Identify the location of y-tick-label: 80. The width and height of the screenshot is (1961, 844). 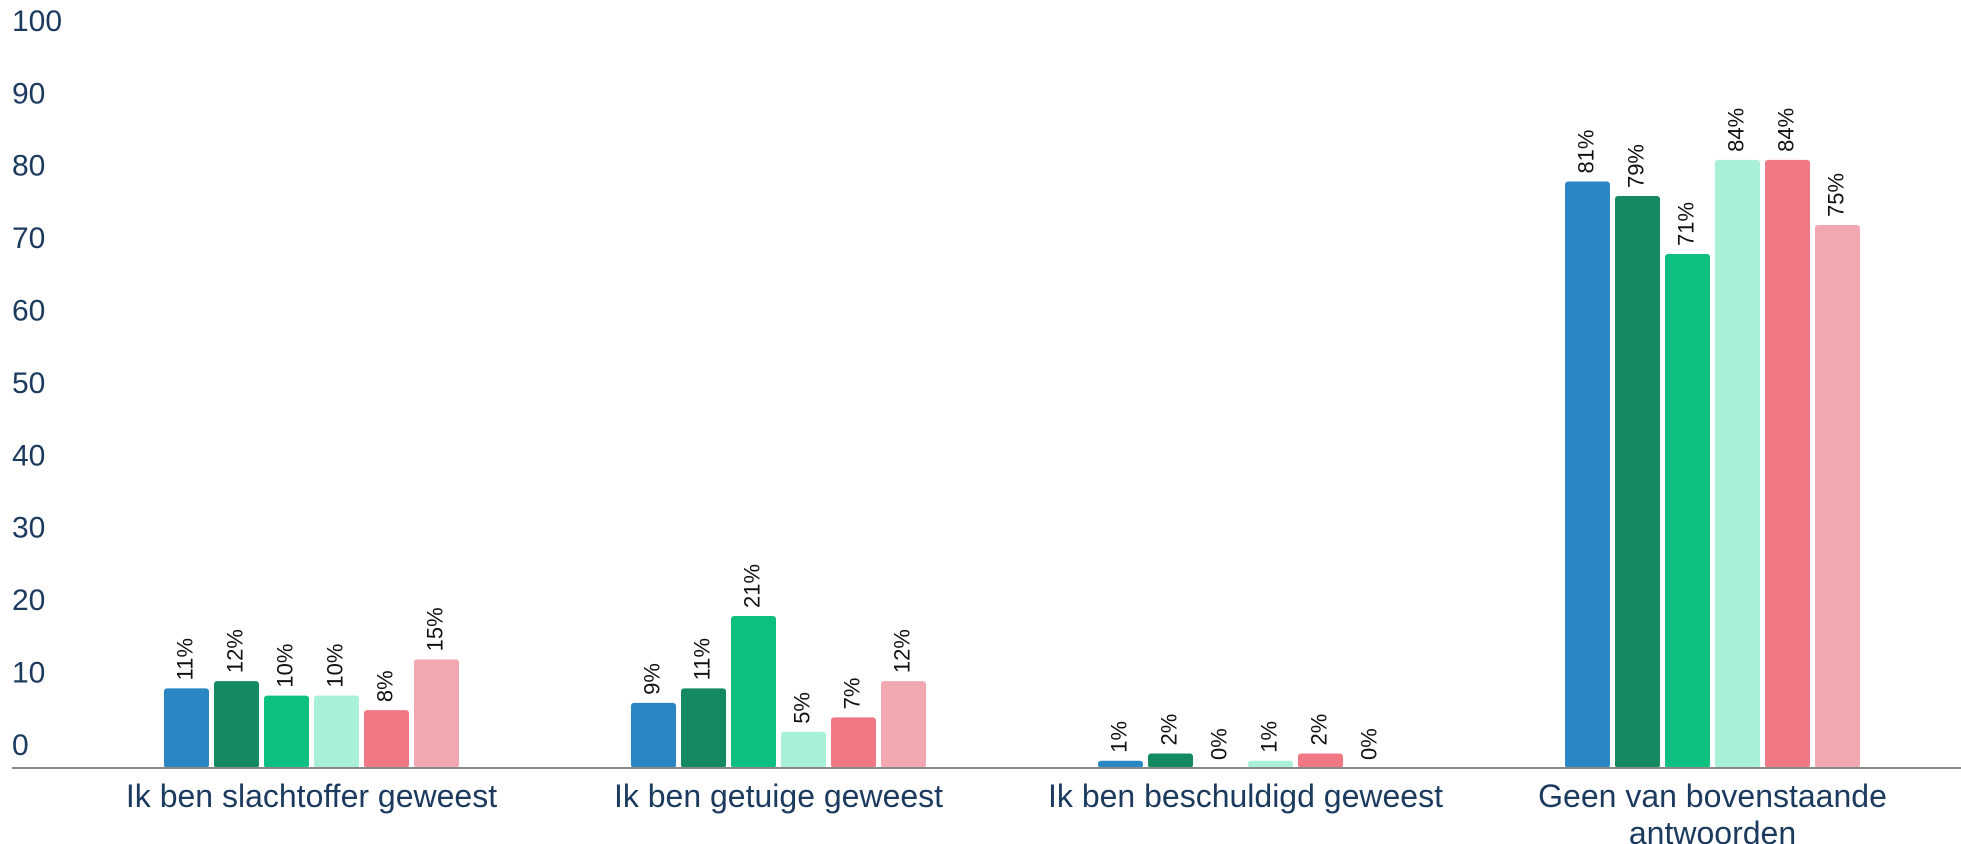
(28, 166).